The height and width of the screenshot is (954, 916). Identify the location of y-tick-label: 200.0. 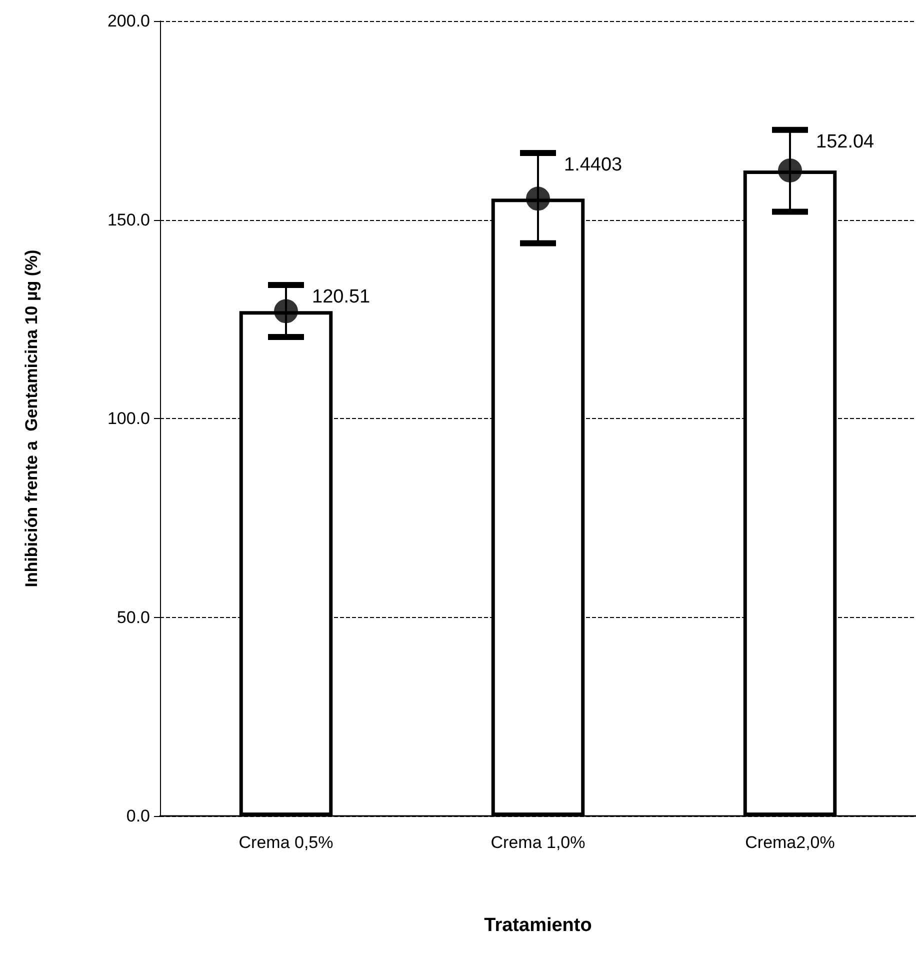
(128, 21).